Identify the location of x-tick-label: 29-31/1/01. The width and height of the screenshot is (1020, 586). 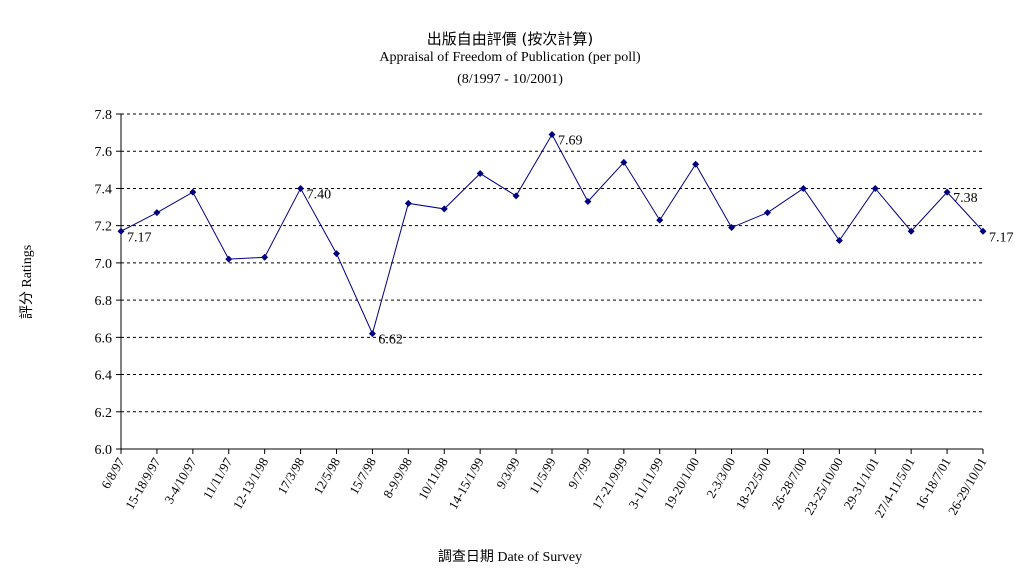
(861, 483).